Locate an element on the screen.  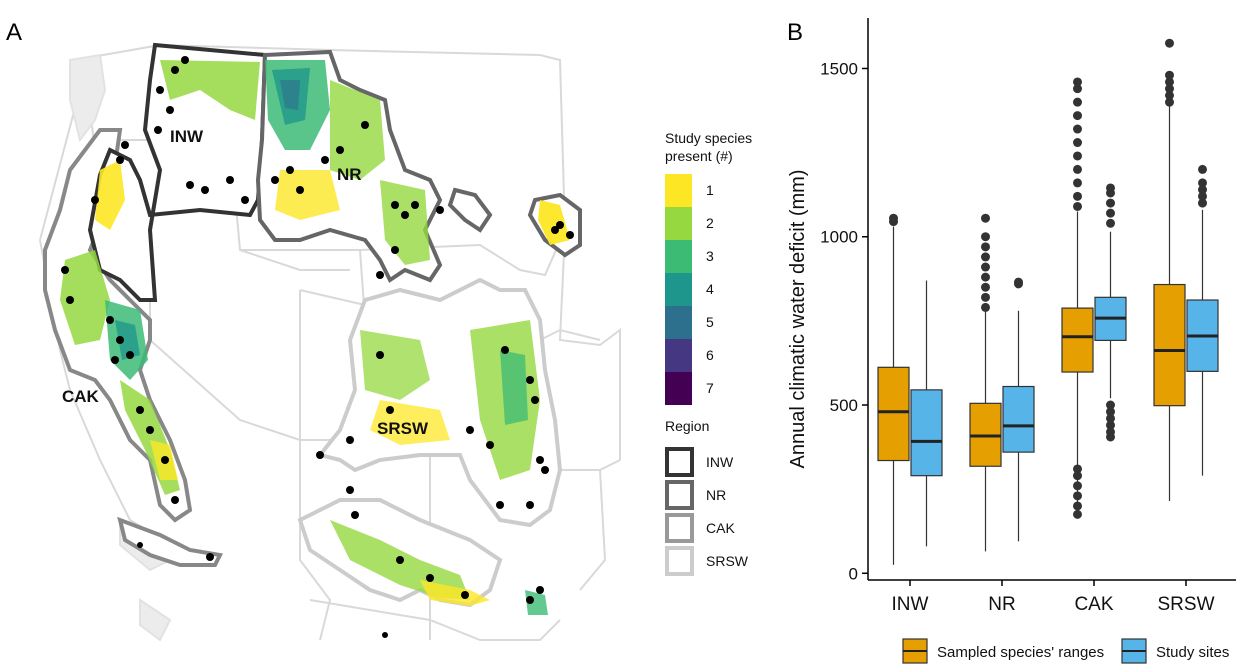
region-legend-title: Region is located at coordinates (687, 426).